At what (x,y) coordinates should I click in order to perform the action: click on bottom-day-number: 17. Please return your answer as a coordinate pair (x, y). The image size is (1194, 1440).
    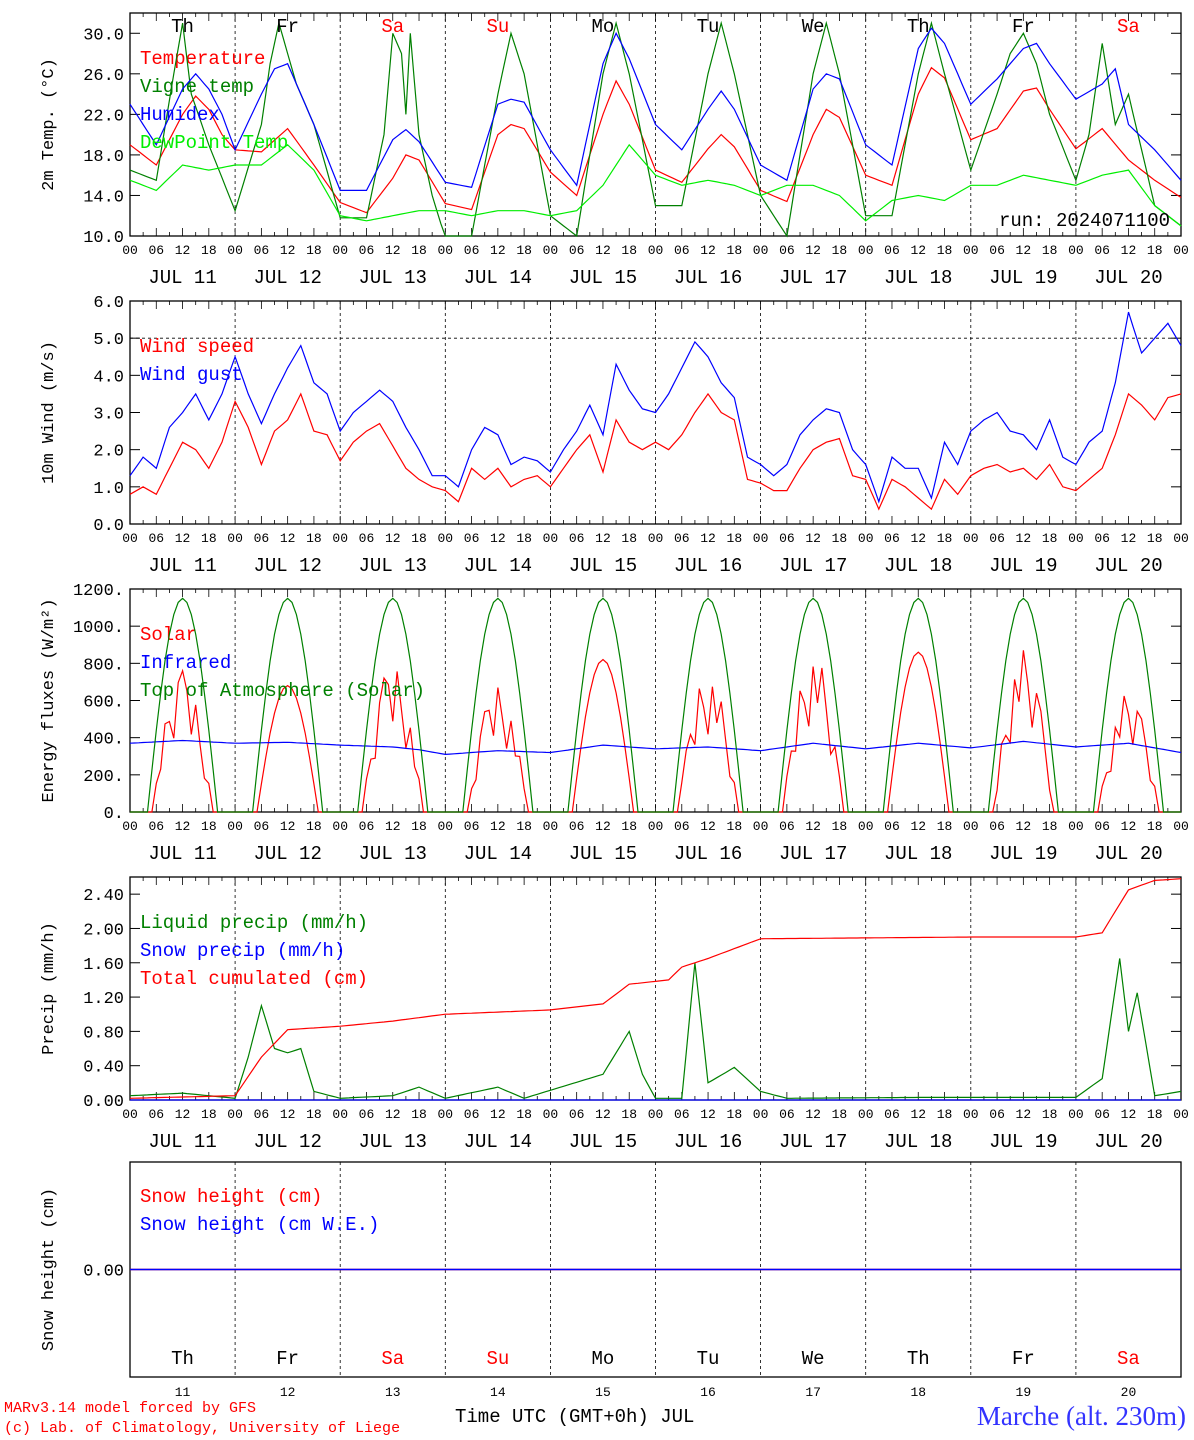
    Looking at the image, I should click on (813, 1392).